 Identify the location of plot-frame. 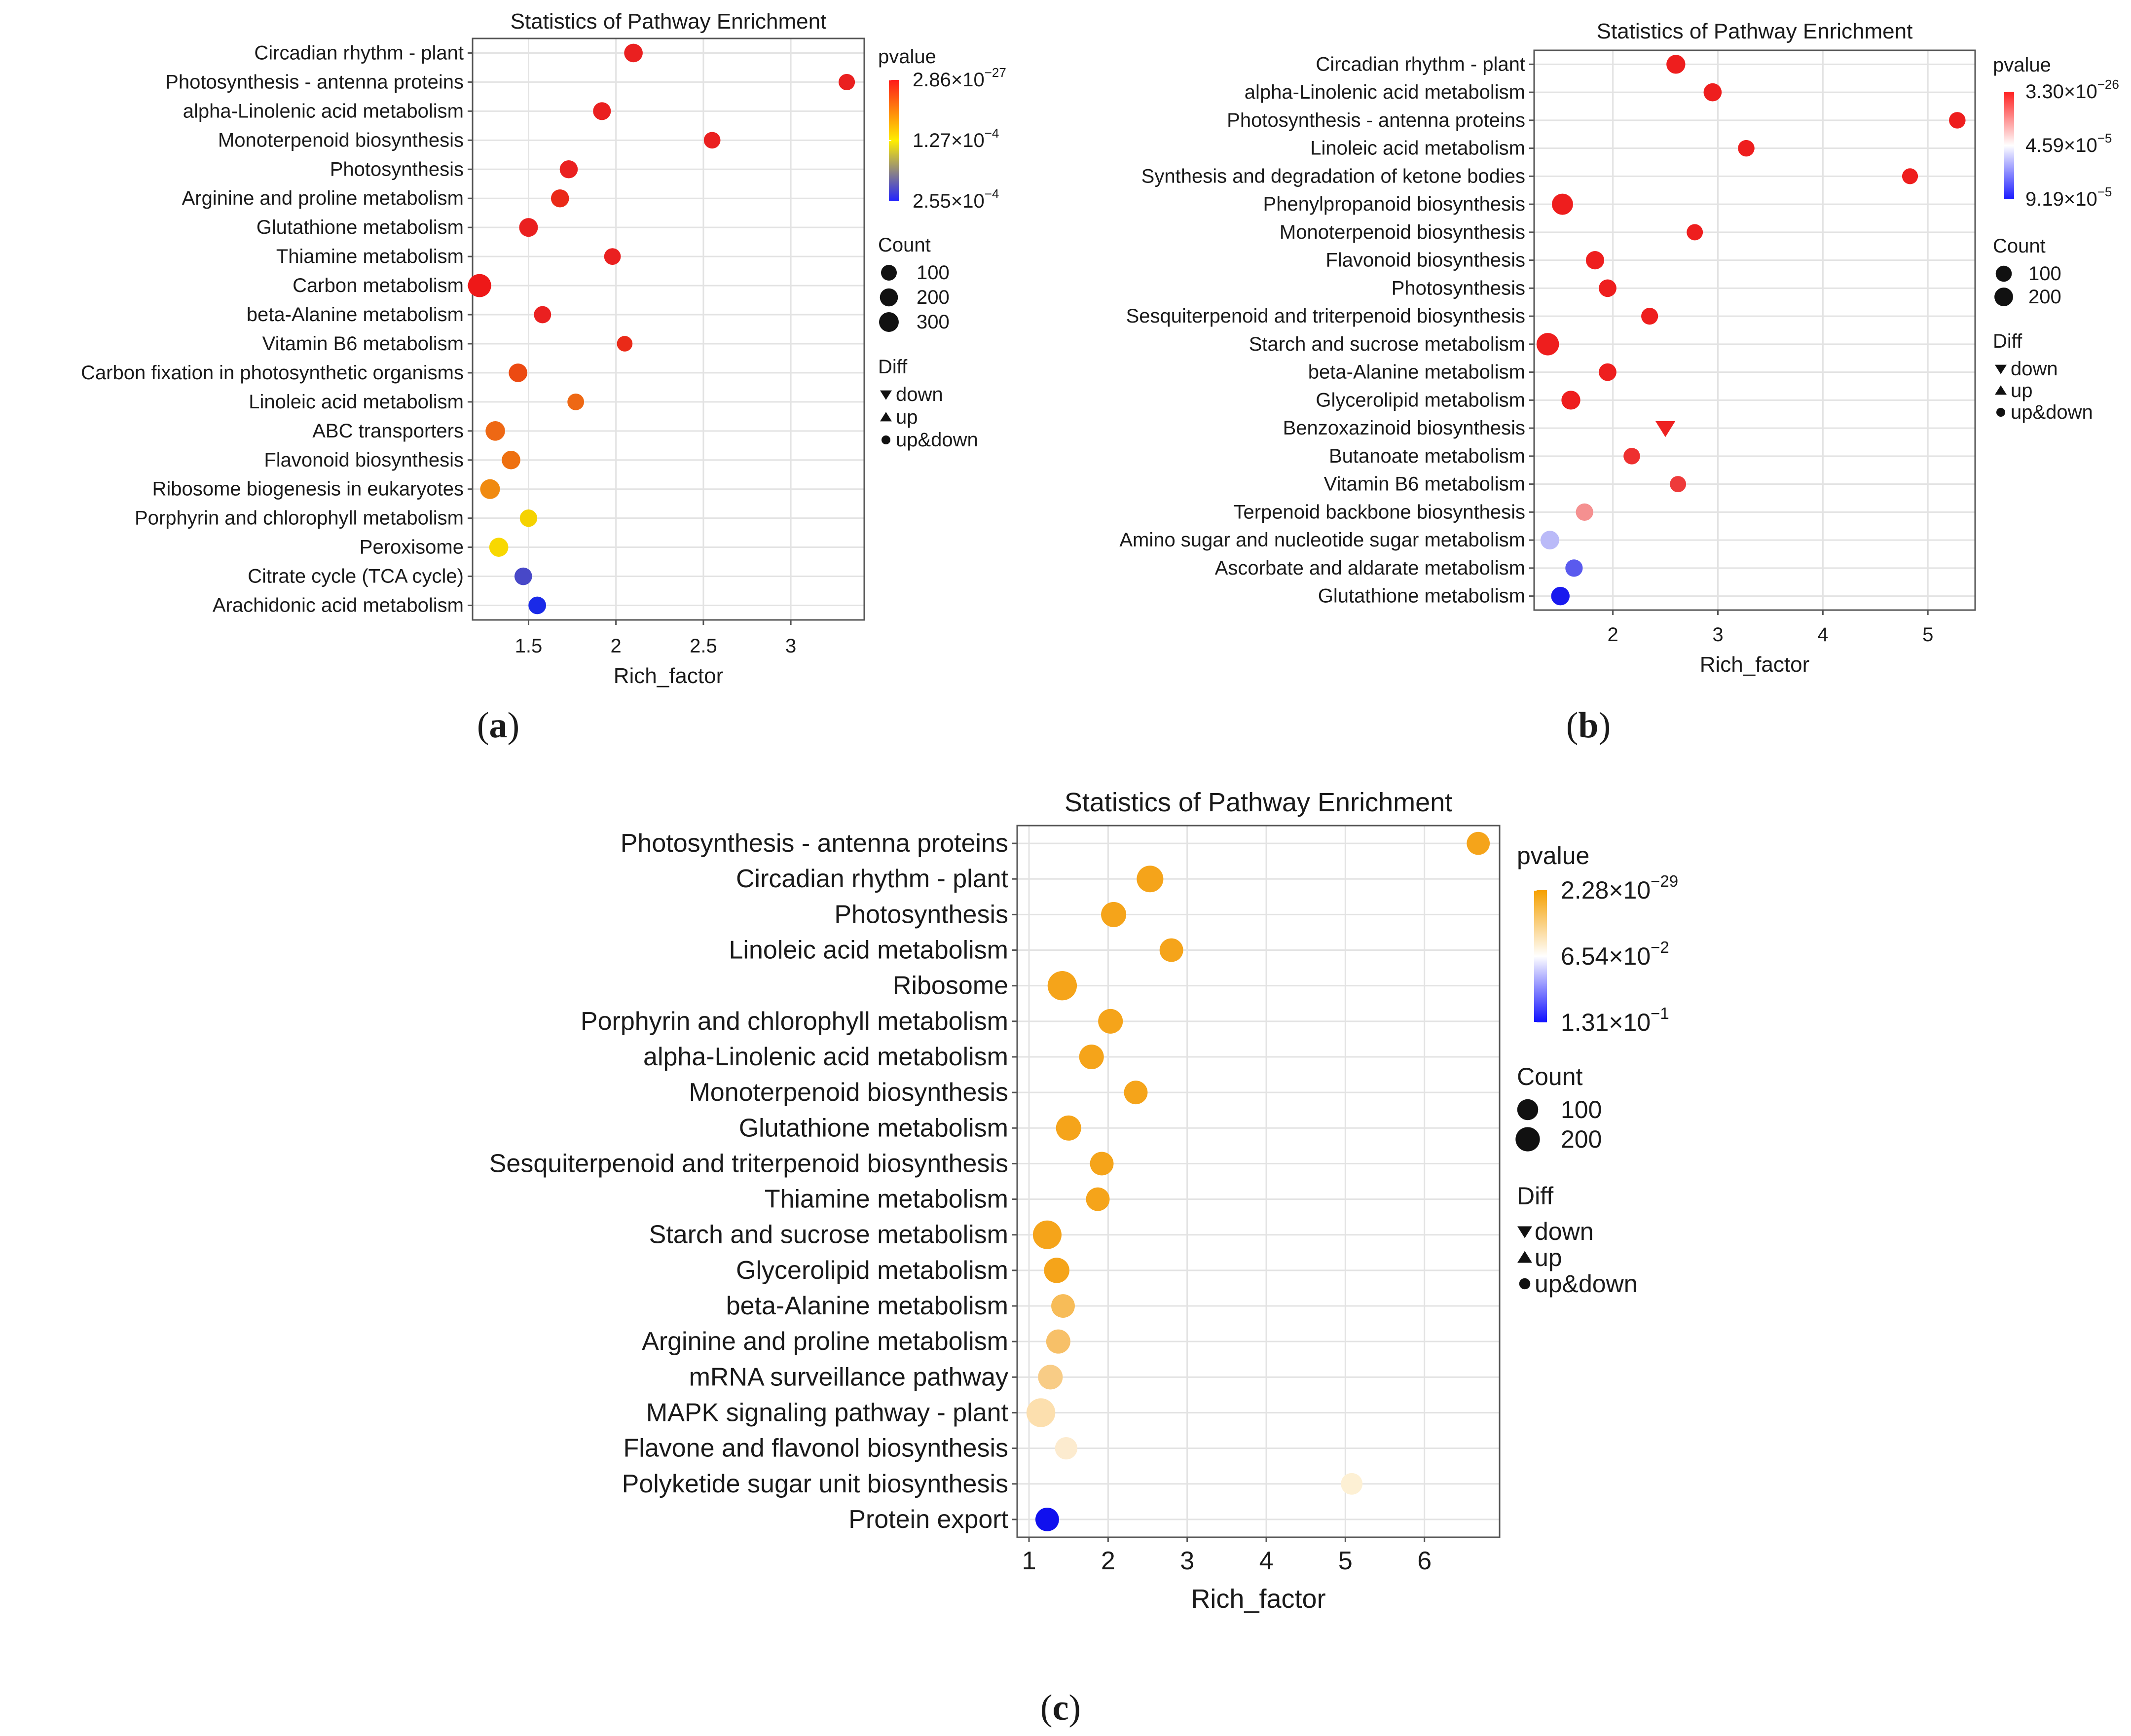
(1258, 1181).